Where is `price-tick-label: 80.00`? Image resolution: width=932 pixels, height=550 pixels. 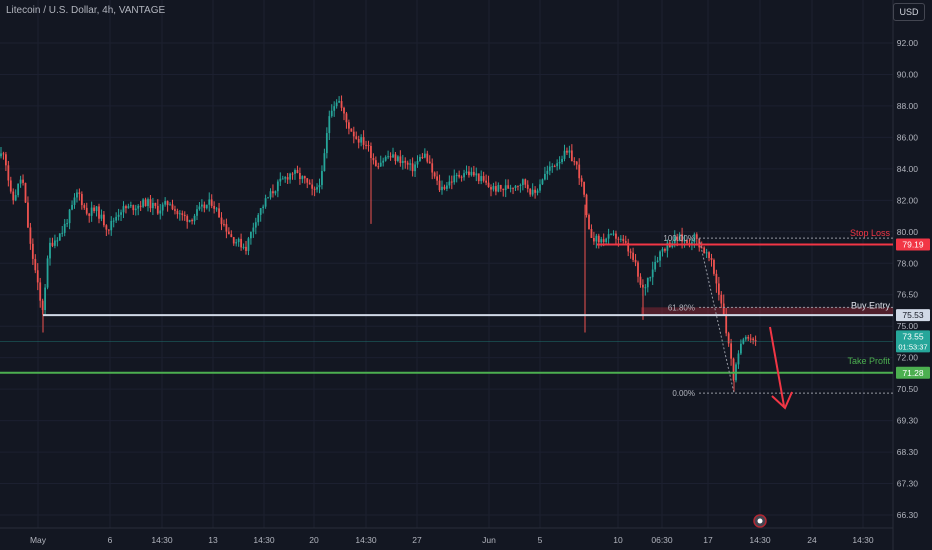
price-tick-label: 80.00 is located at coordinates (908, 232).